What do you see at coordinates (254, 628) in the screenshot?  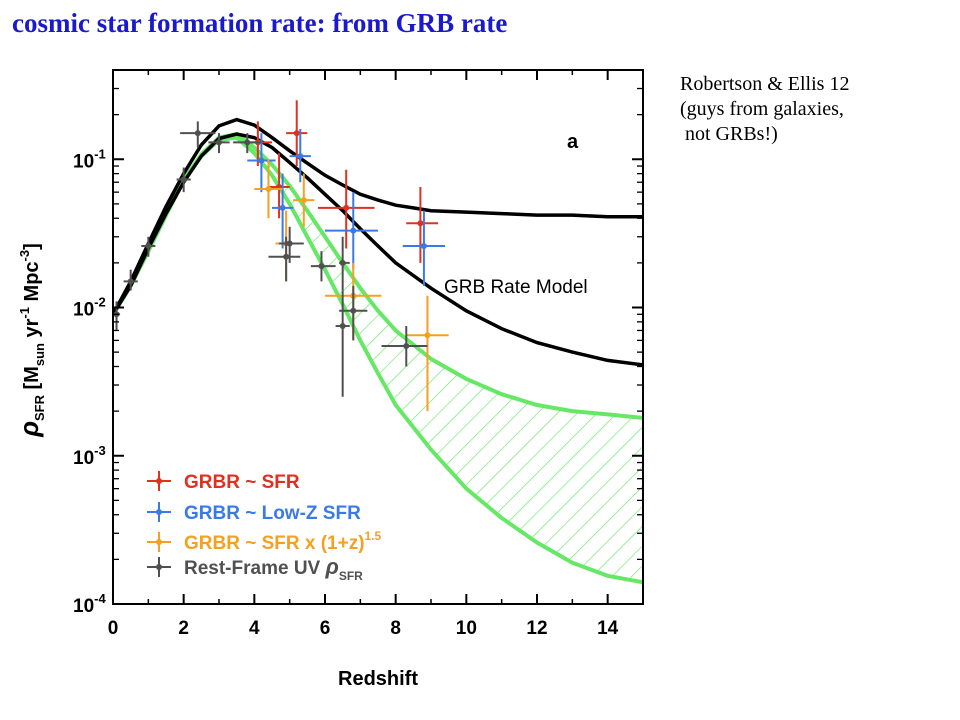 I see `x-tick-label: 4` at bounding box center [254, 628].